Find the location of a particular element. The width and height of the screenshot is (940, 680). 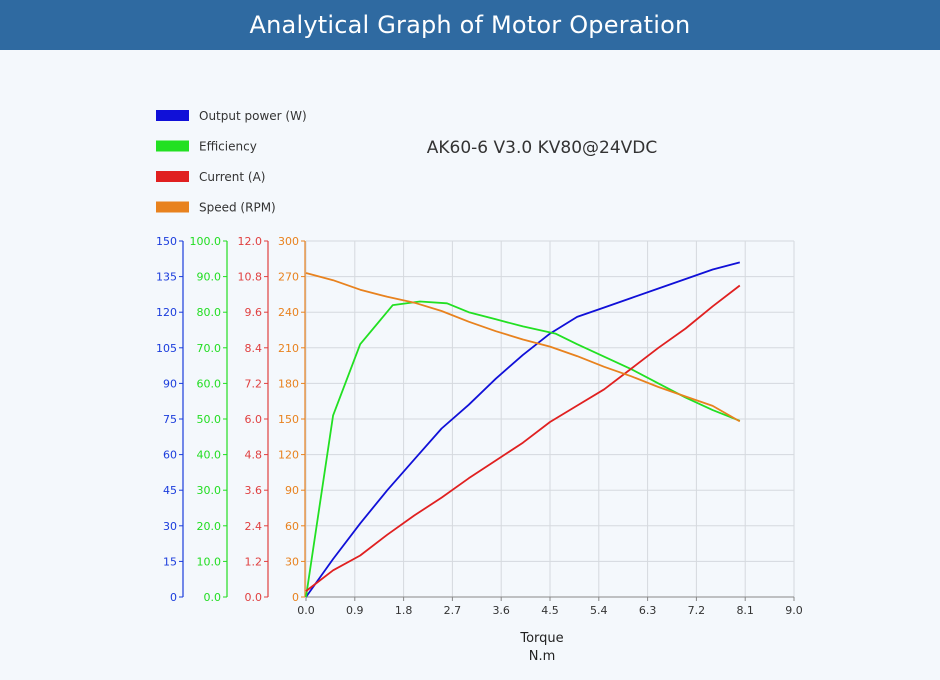

y-axis-eff-tick-label: 70.0 is located at coordinates (209, 348).